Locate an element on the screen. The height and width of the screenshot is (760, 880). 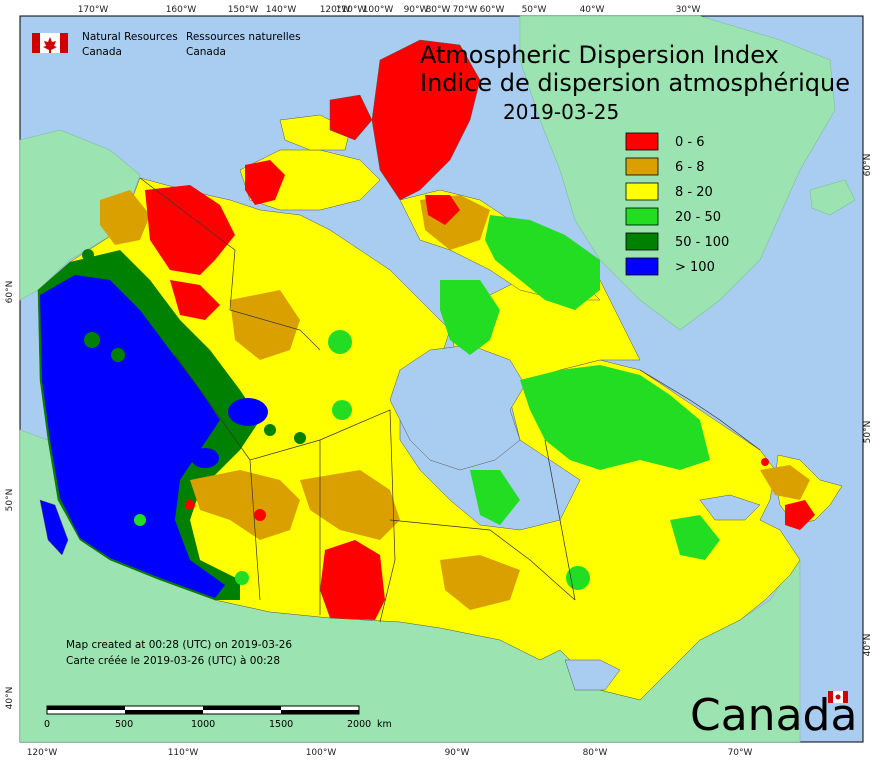
left-tick-label: 50°N is located at coordinates (10, 500).